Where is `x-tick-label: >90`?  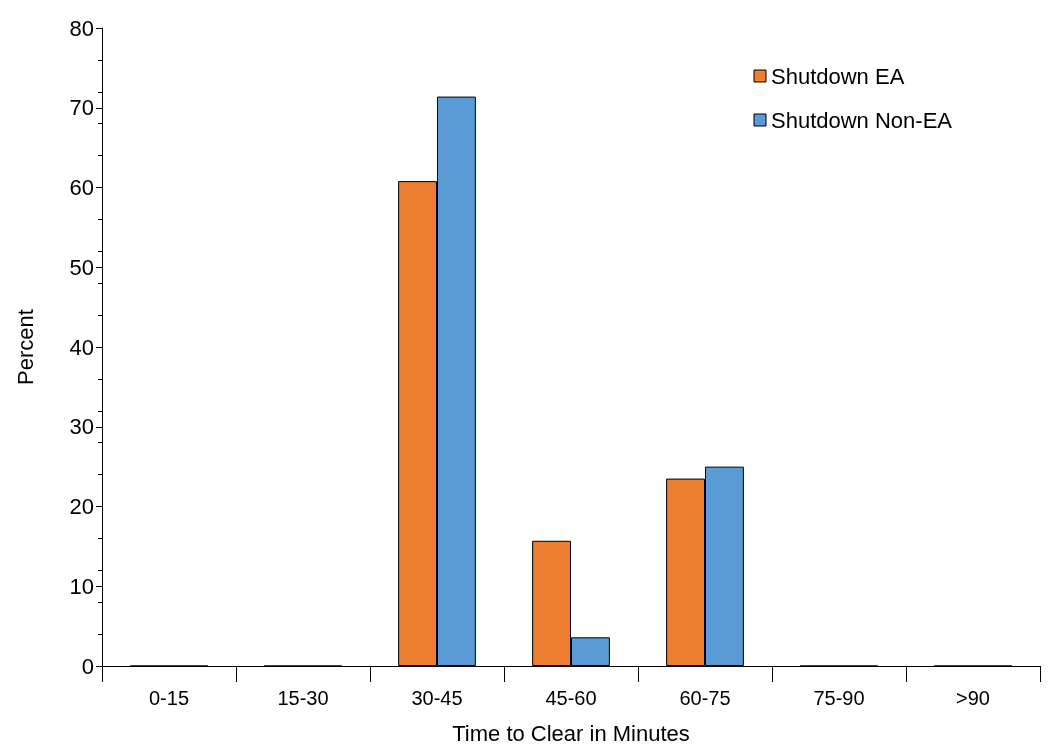
x-tick-label: >90 is located at coordinates (973, 698).